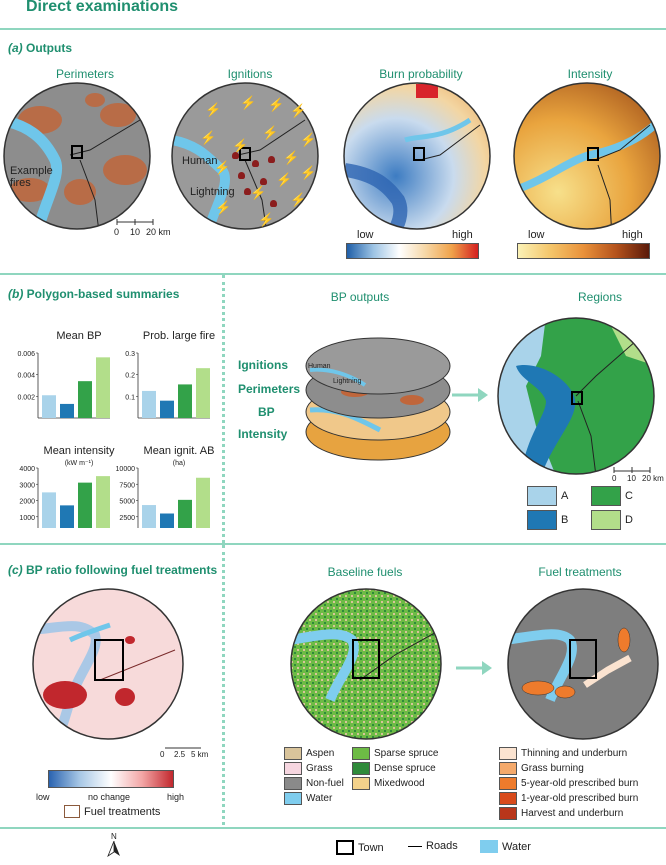 This screenshot has width=666, height=865. What do you see at coordinates (127, 518) in the screenshot?
I see `y-tick-label: 2500` at bounding box center [127, 518].